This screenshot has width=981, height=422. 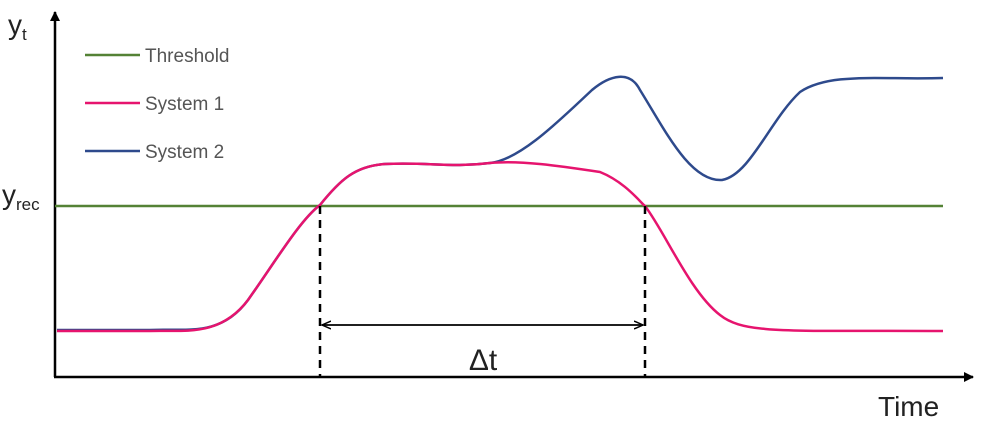 What do you see at coordinates (9, 194) in the screenshot?
I see `threshold-tick-main: y` at bounding box center [9, 194].